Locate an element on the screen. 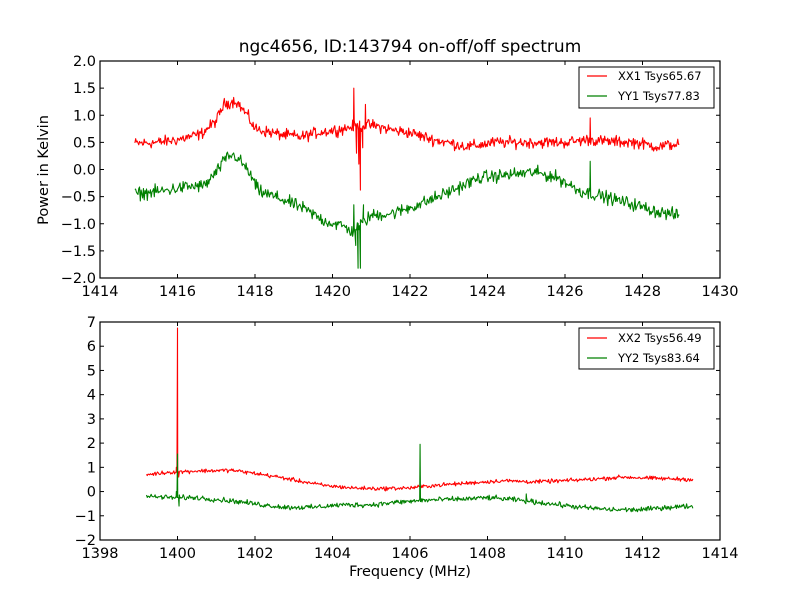 Image resolution: width=800 pixels, height=600 pixels. bottom-x-tick-label: 1412 is located at coordinates (642, 554).